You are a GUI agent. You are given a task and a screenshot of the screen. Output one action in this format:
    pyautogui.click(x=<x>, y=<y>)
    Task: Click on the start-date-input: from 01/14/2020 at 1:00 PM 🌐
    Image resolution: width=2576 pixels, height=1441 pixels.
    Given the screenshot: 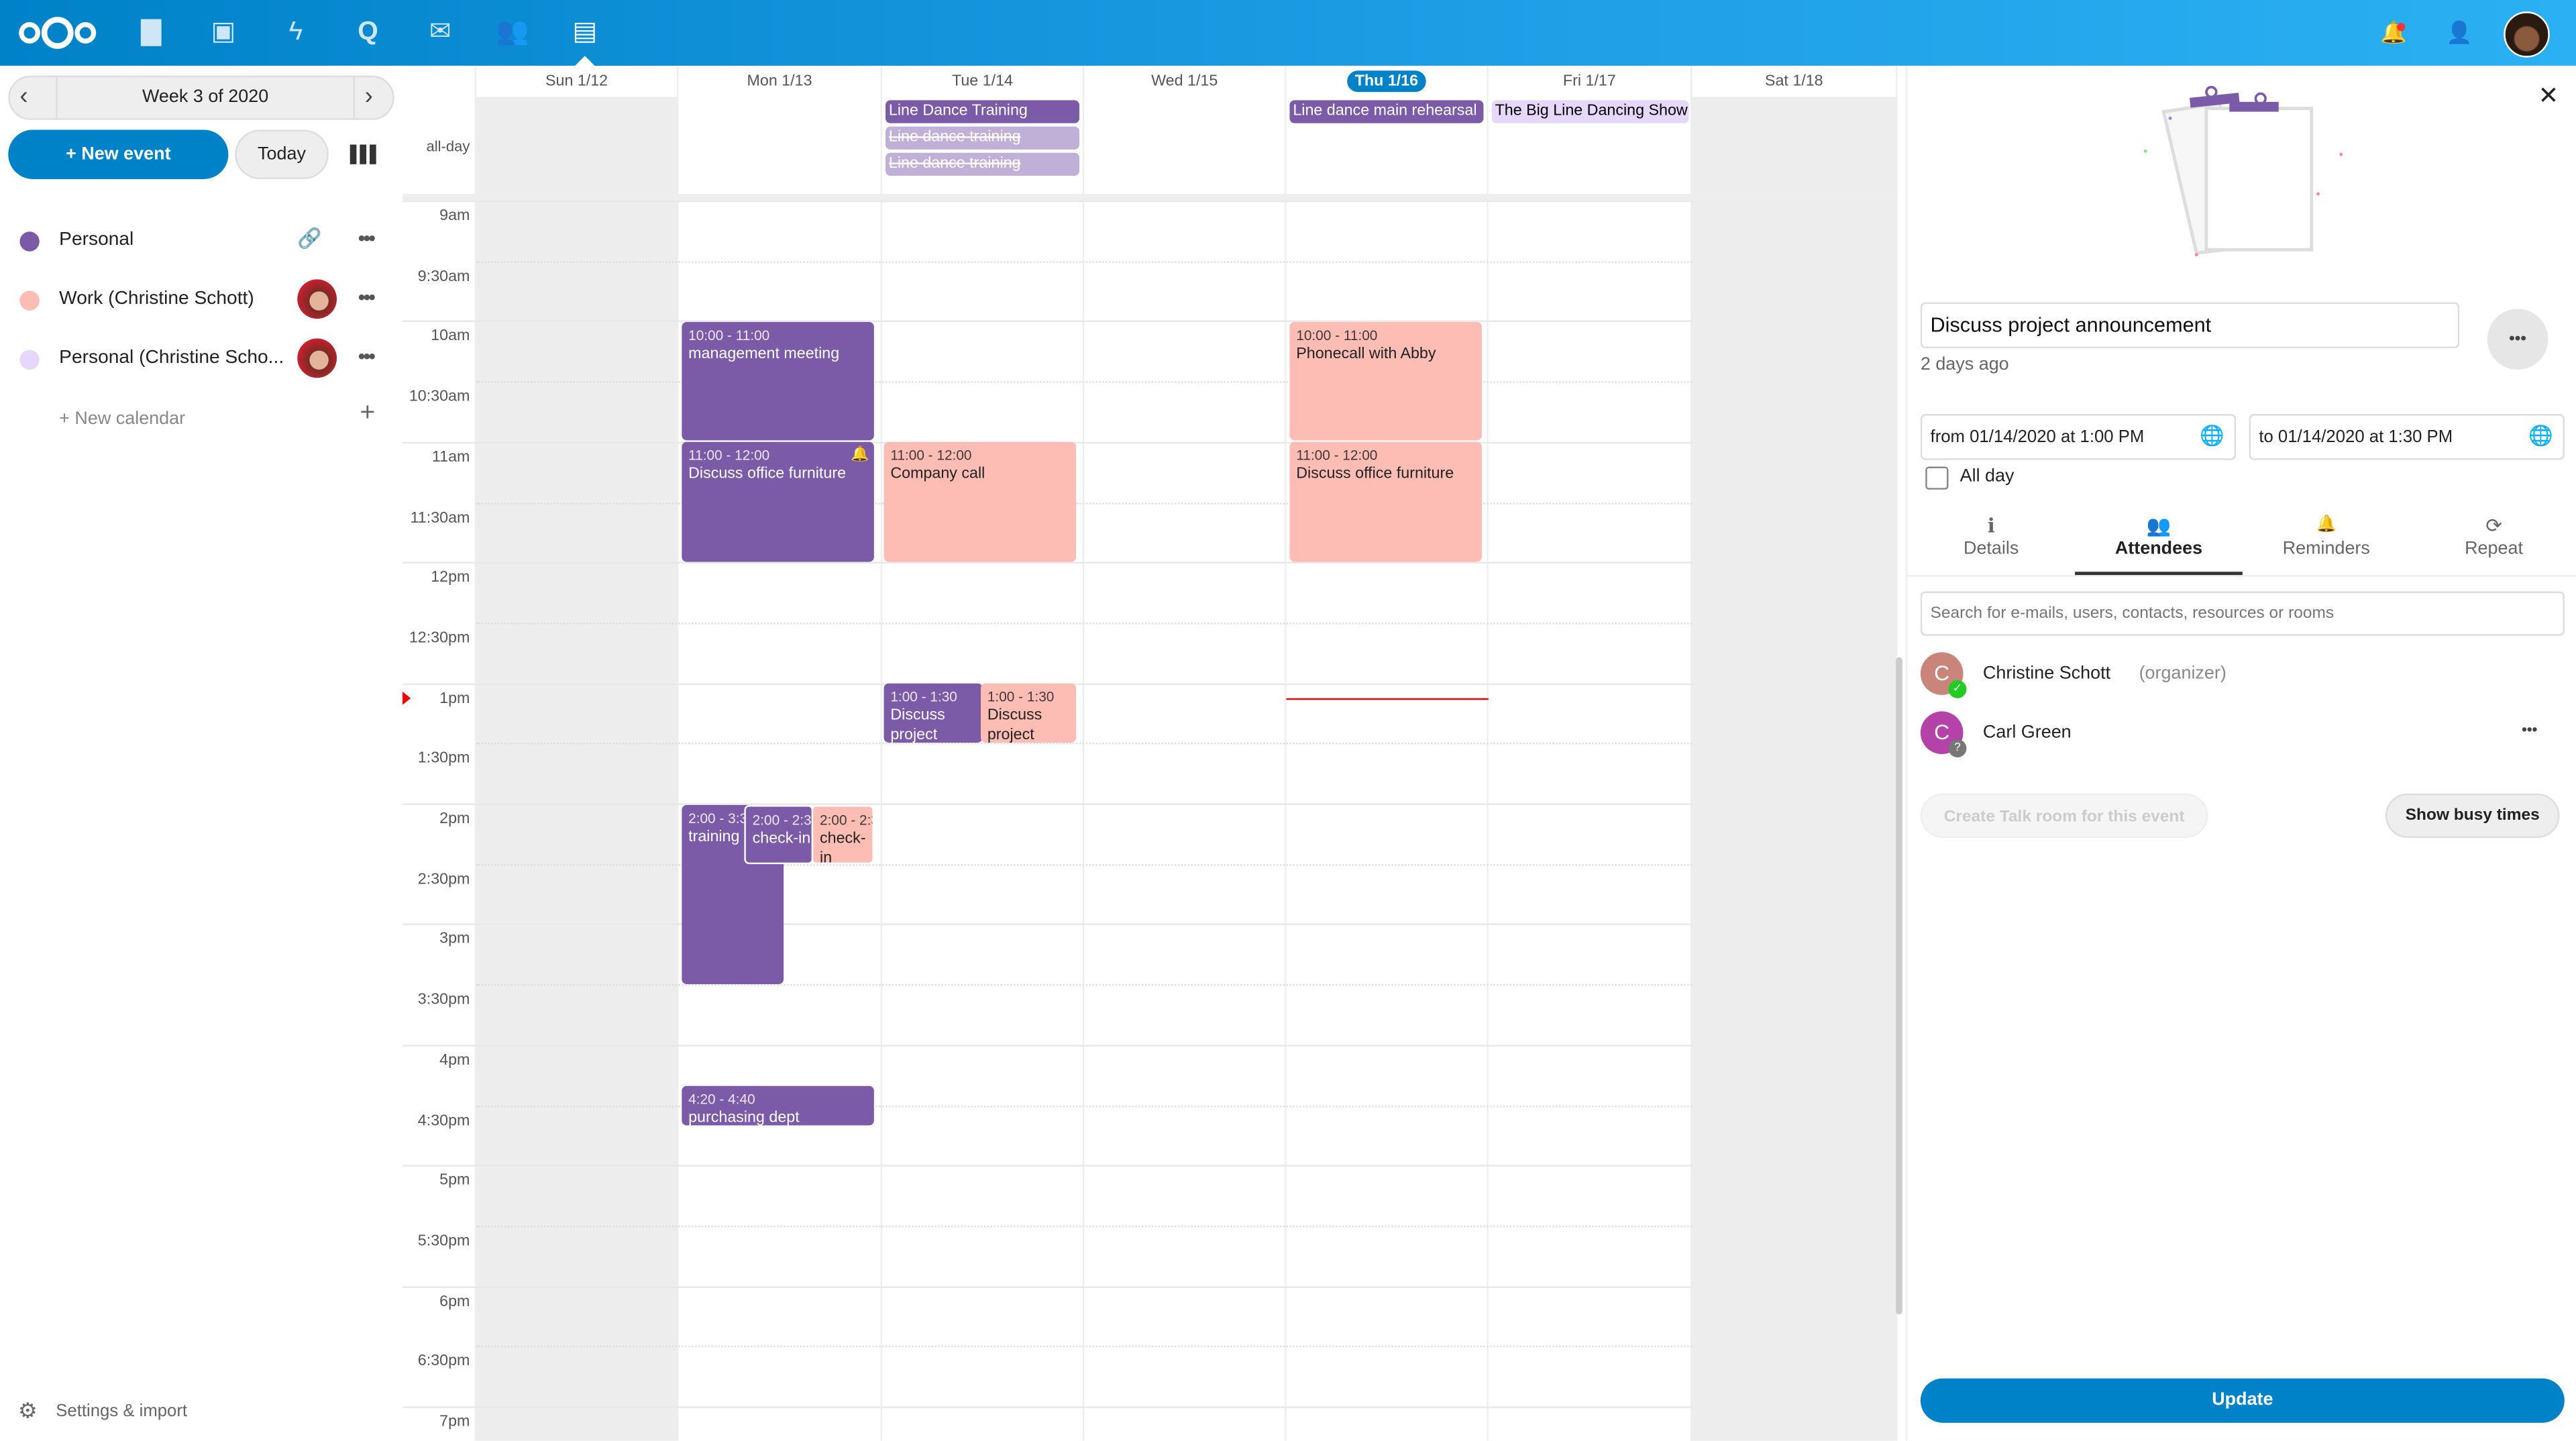 What is the action you would take?
    pyautogui.click(x=2078, y=437)
    